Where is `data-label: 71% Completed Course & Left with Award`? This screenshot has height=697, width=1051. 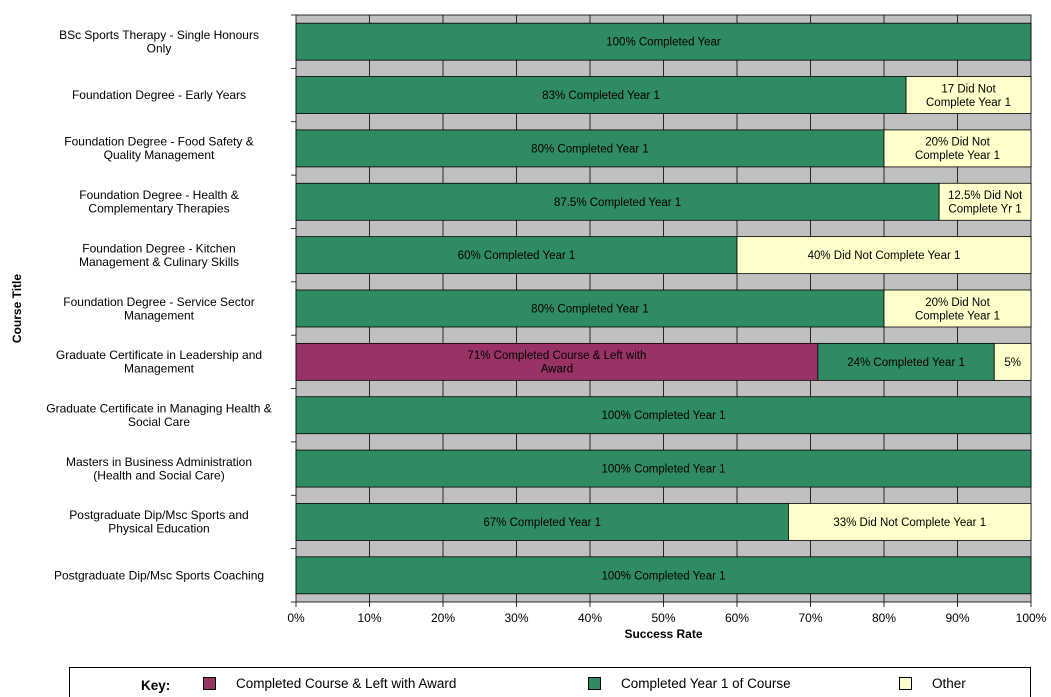 data-label: 71% Completed Course & Left with Award is located at coordinates (556, 363).